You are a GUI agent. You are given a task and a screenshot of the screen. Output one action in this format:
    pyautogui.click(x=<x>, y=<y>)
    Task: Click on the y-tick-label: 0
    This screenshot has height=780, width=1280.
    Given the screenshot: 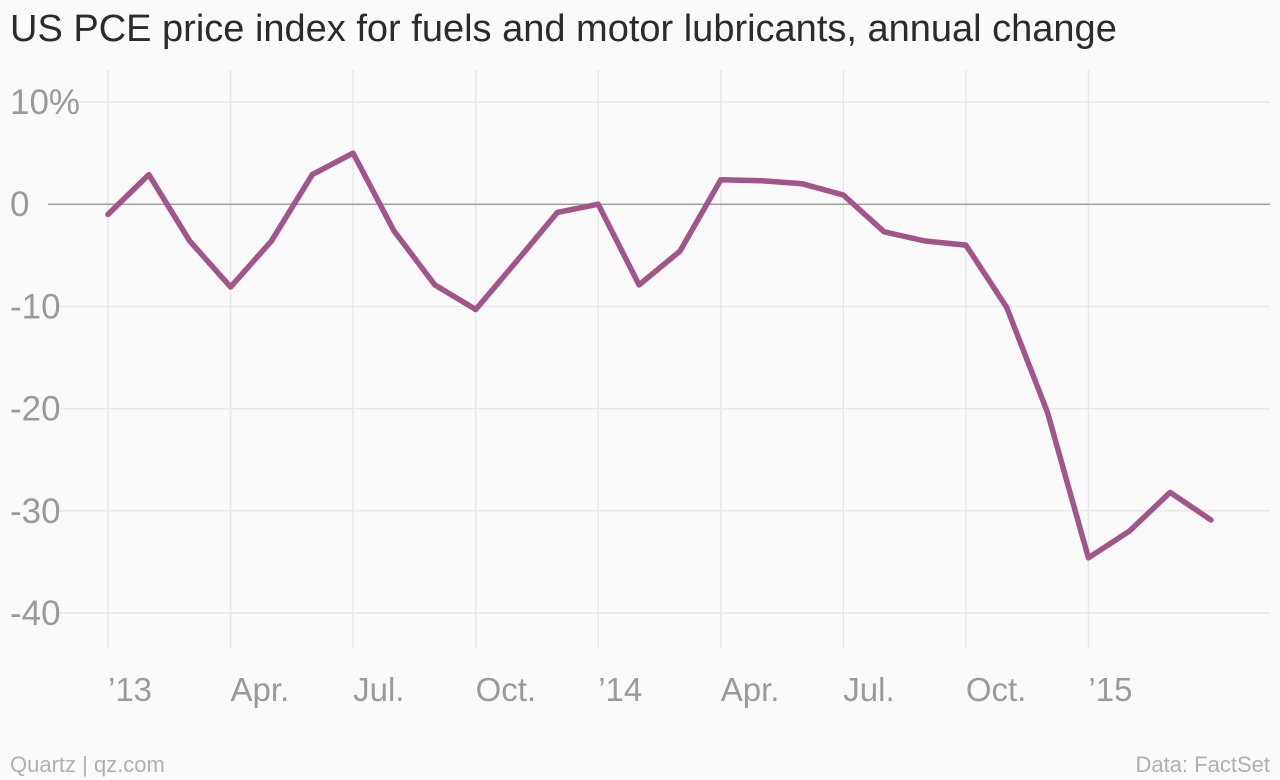 What is the action you would take?
    pyautogui.click(x=19, y=204)
    